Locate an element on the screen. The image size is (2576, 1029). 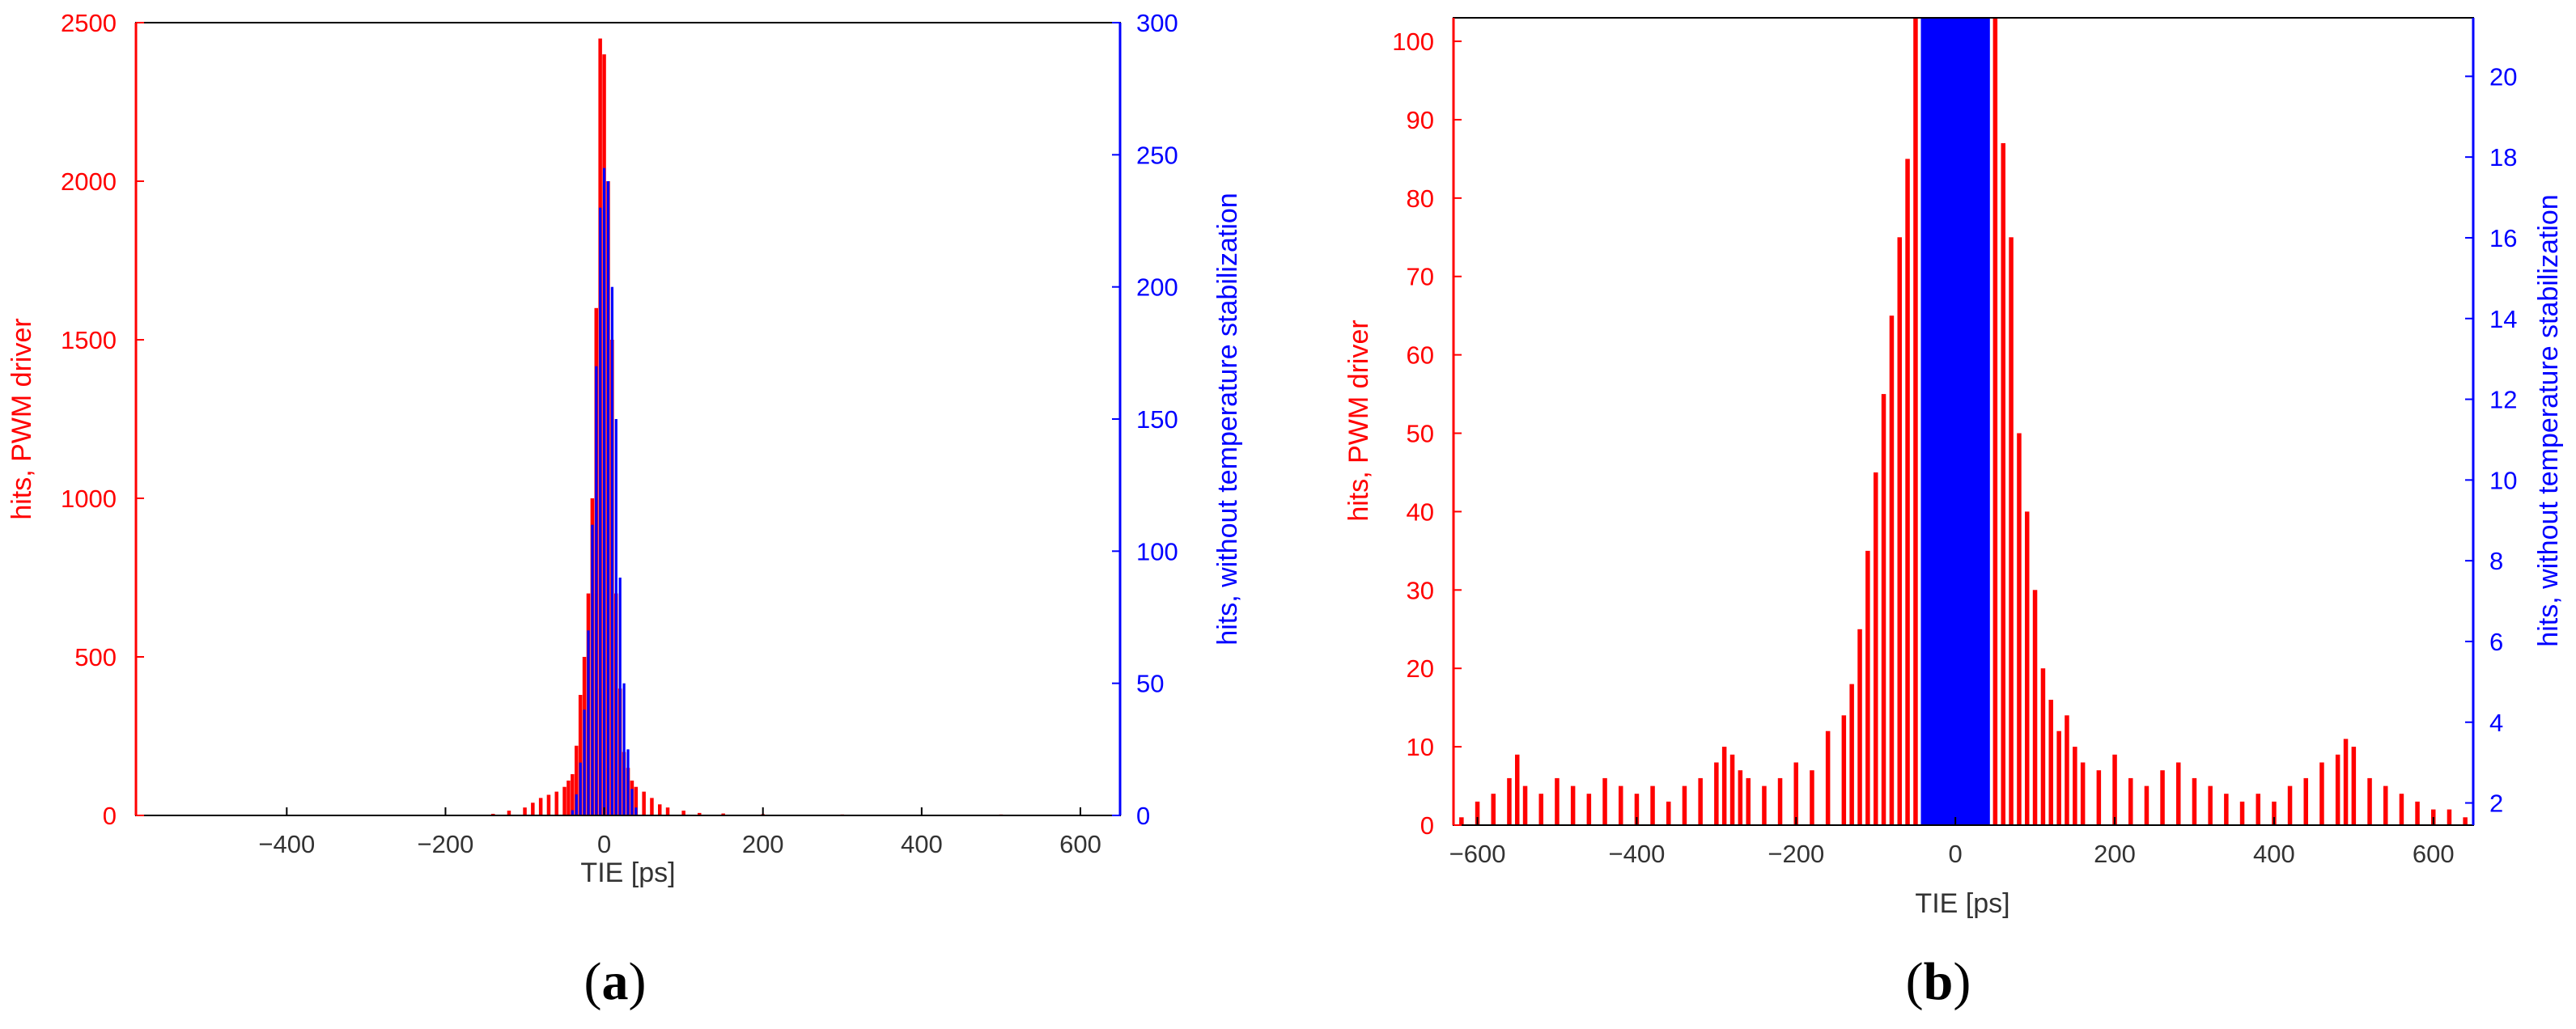
panel-b-left-y-axis-title: hits, PWM driver is located at coordinates (1358, 421).